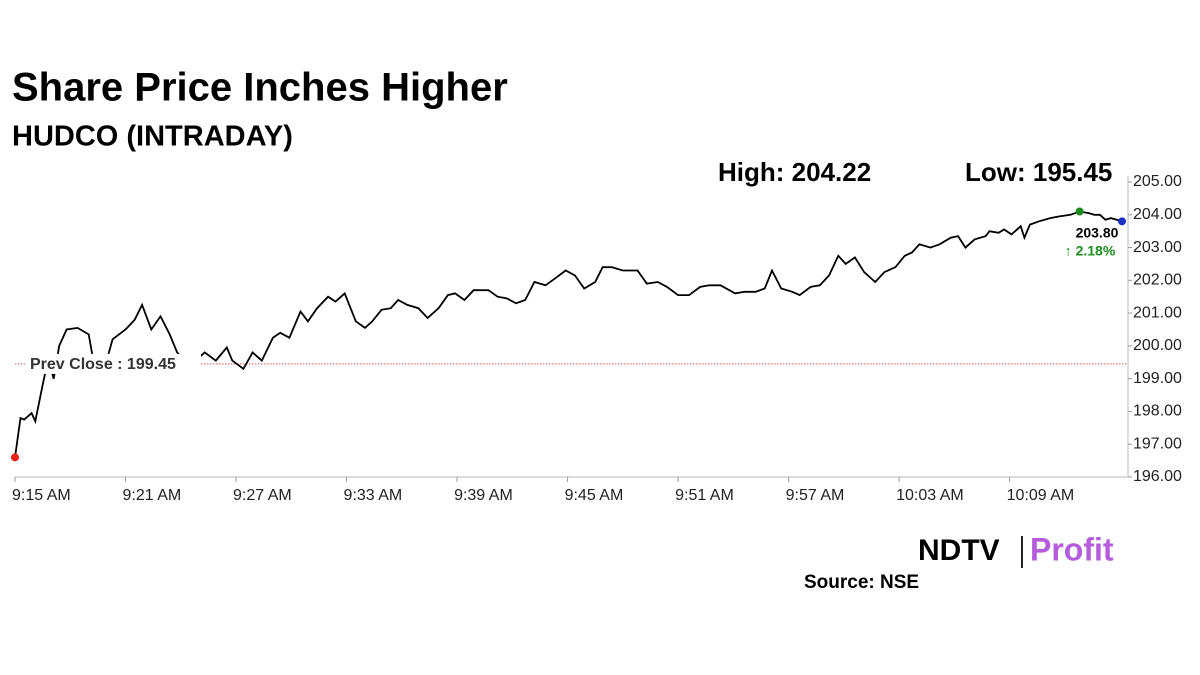 The width and height of the screenshot is (1200, 675). I want to click on y-tick-label: 196.00, so click(1157, 476).